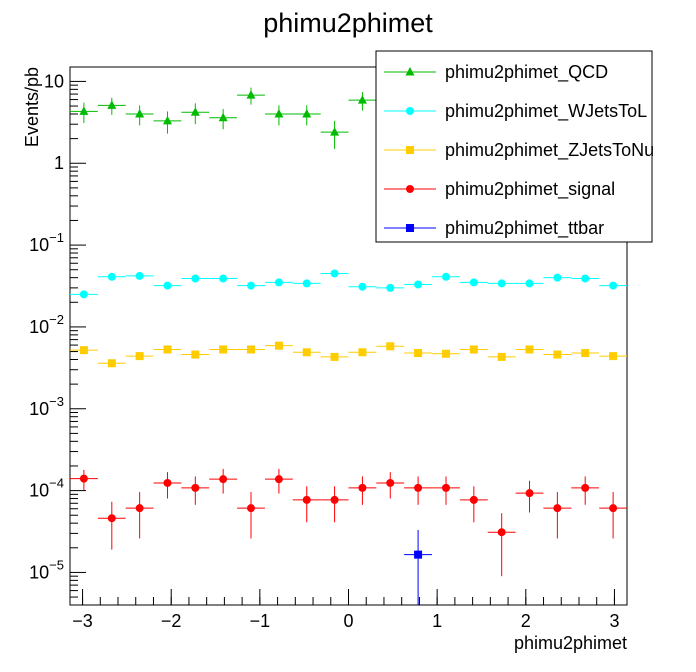 The image size is (696, 672). What do you see at coordinates (524, 228) in the screenshot?
I see `legend-label: phimu2phimet_ttbar` at bounding box center [524, 228].